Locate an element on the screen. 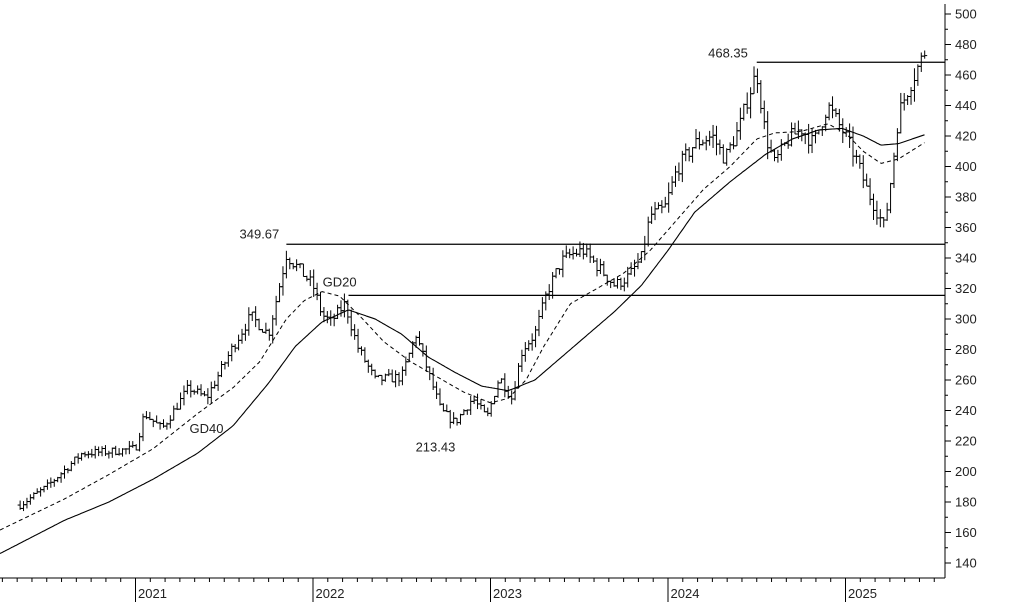  x-tick-label: 2022 is located at coordinates (330, 593).